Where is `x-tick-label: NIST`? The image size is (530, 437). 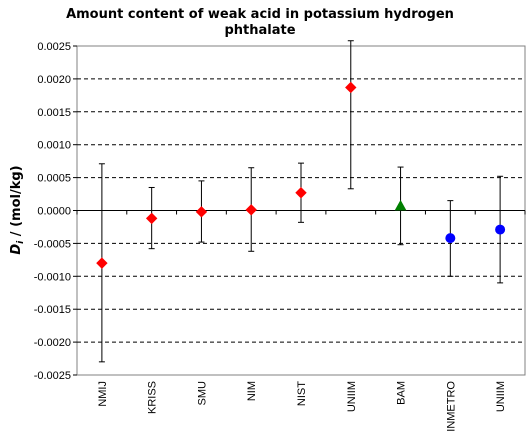
x-tick-label: NIST is located at coordinates (302, 393).